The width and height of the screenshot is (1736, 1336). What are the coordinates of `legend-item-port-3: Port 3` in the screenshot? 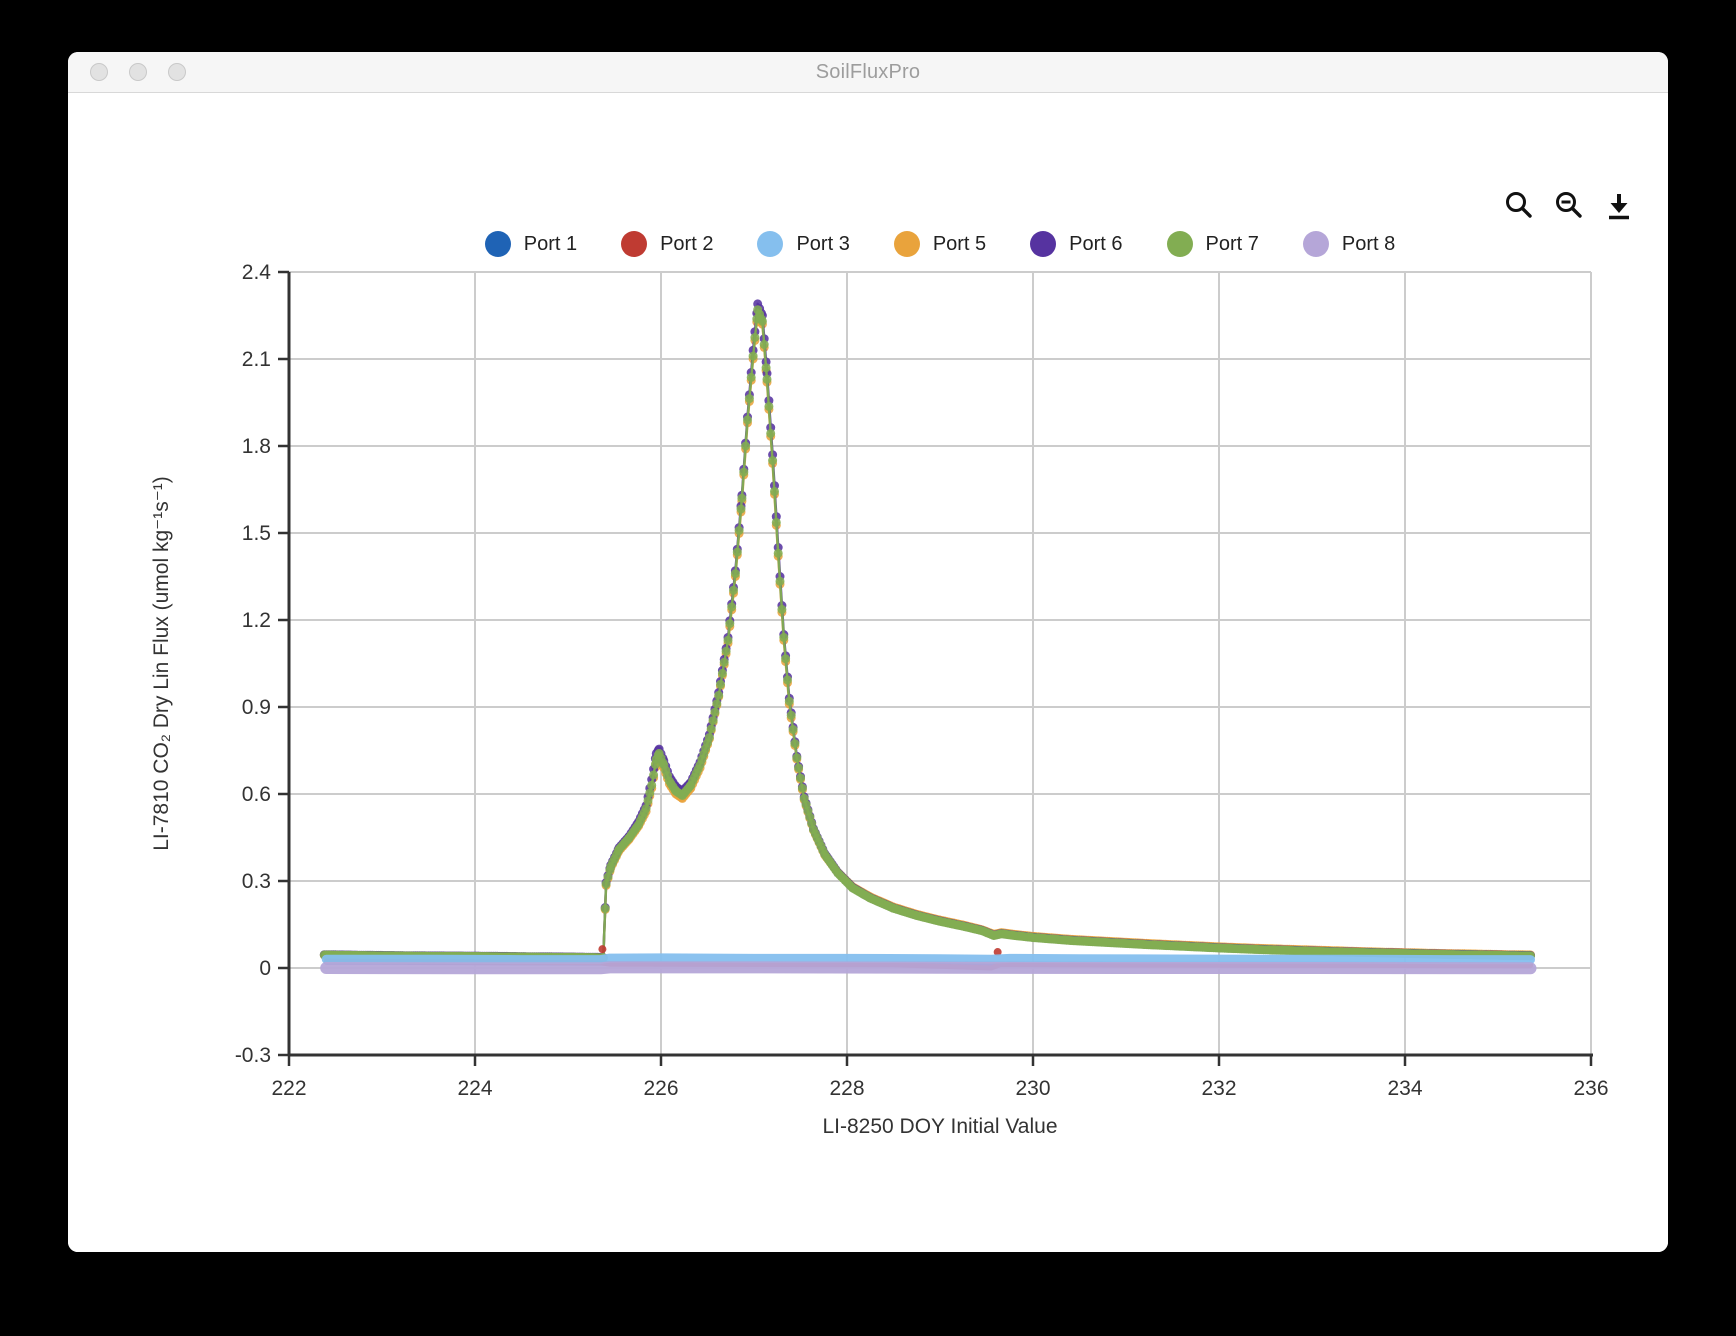 It's located at (803, 244).